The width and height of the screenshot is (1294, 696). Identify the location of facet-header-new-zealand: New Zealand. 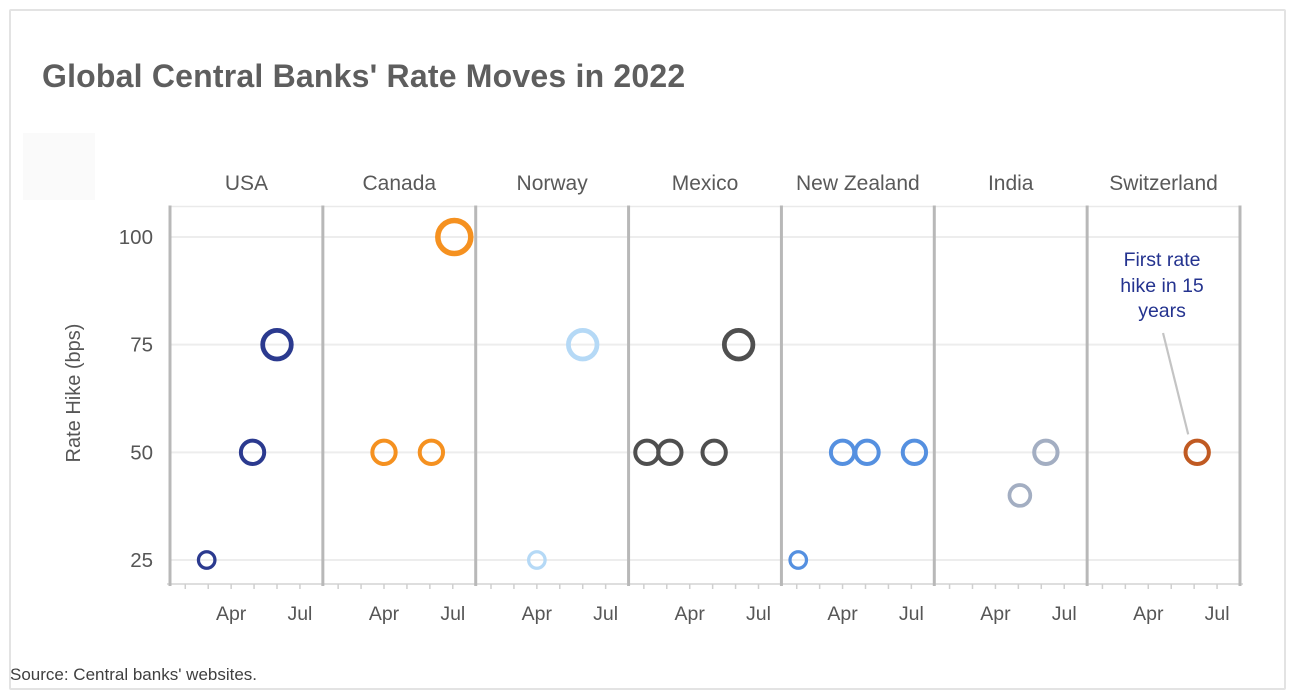
(858, 183).